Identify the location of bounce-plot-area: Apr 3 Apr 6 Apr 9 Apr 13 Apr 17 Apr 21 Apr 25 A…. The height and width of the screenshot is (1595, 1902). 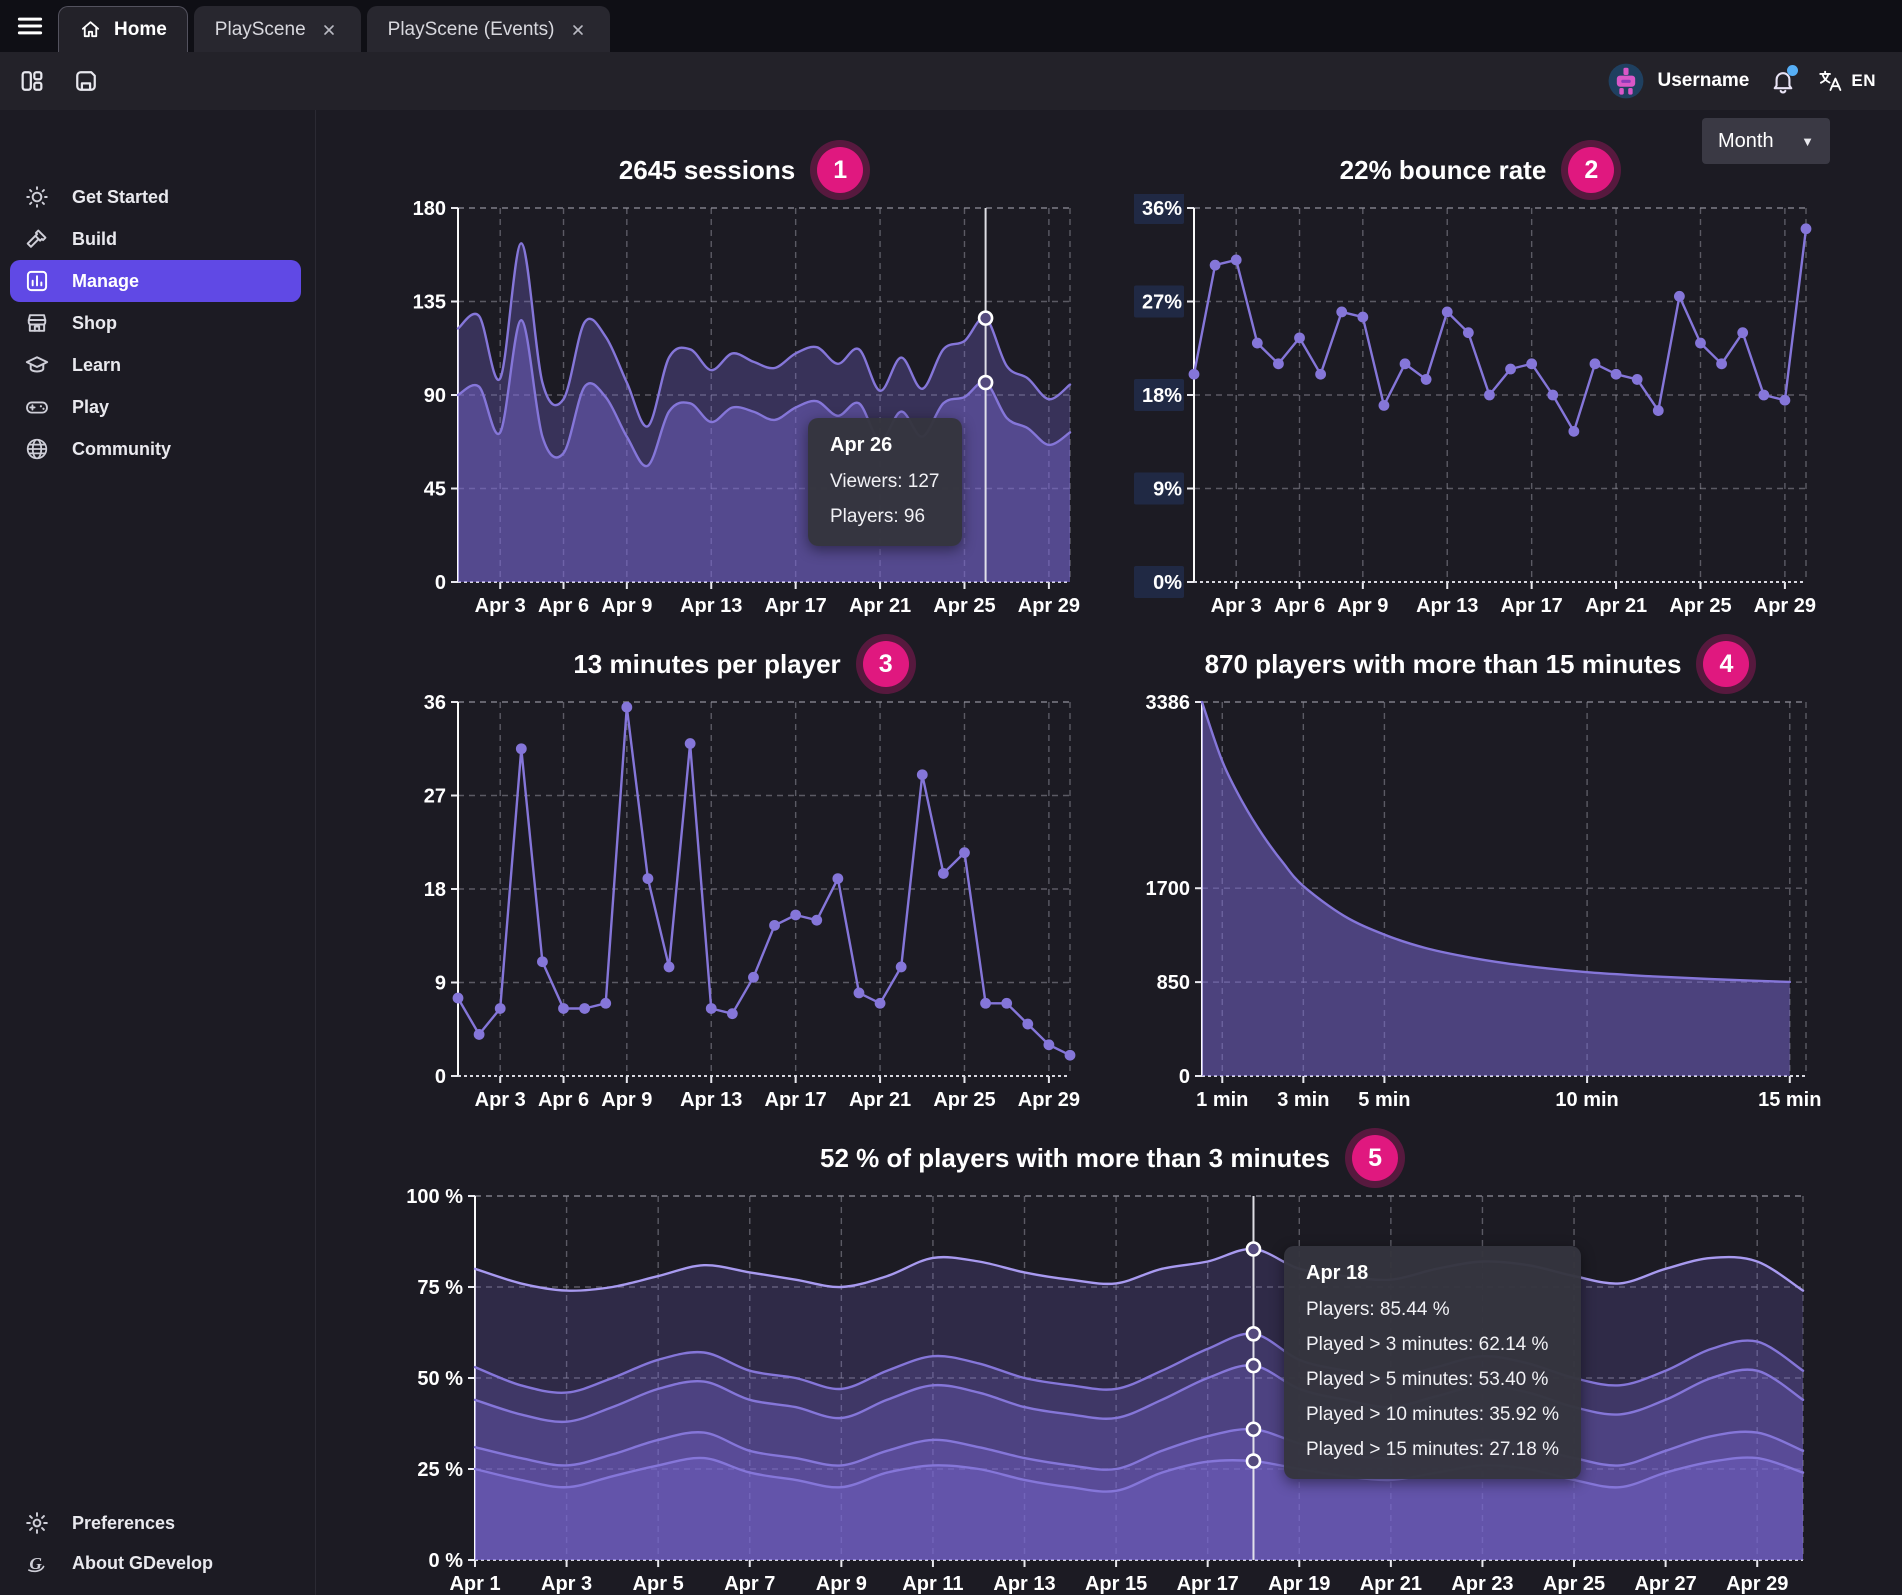
(1477, 409).